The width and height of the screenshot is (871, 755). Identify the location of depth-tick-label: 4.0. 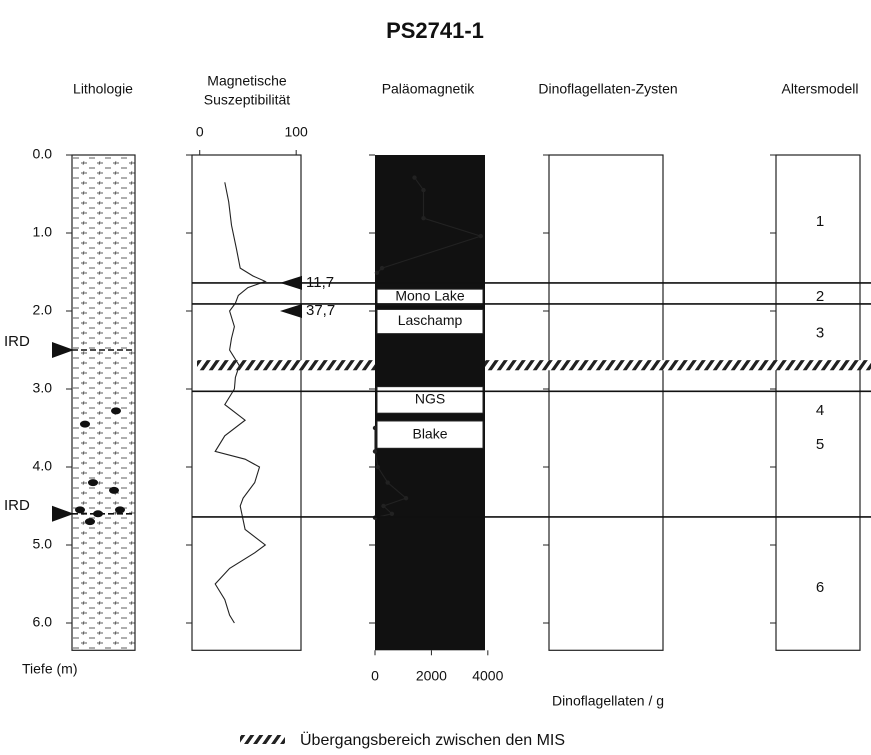
(43, 466).